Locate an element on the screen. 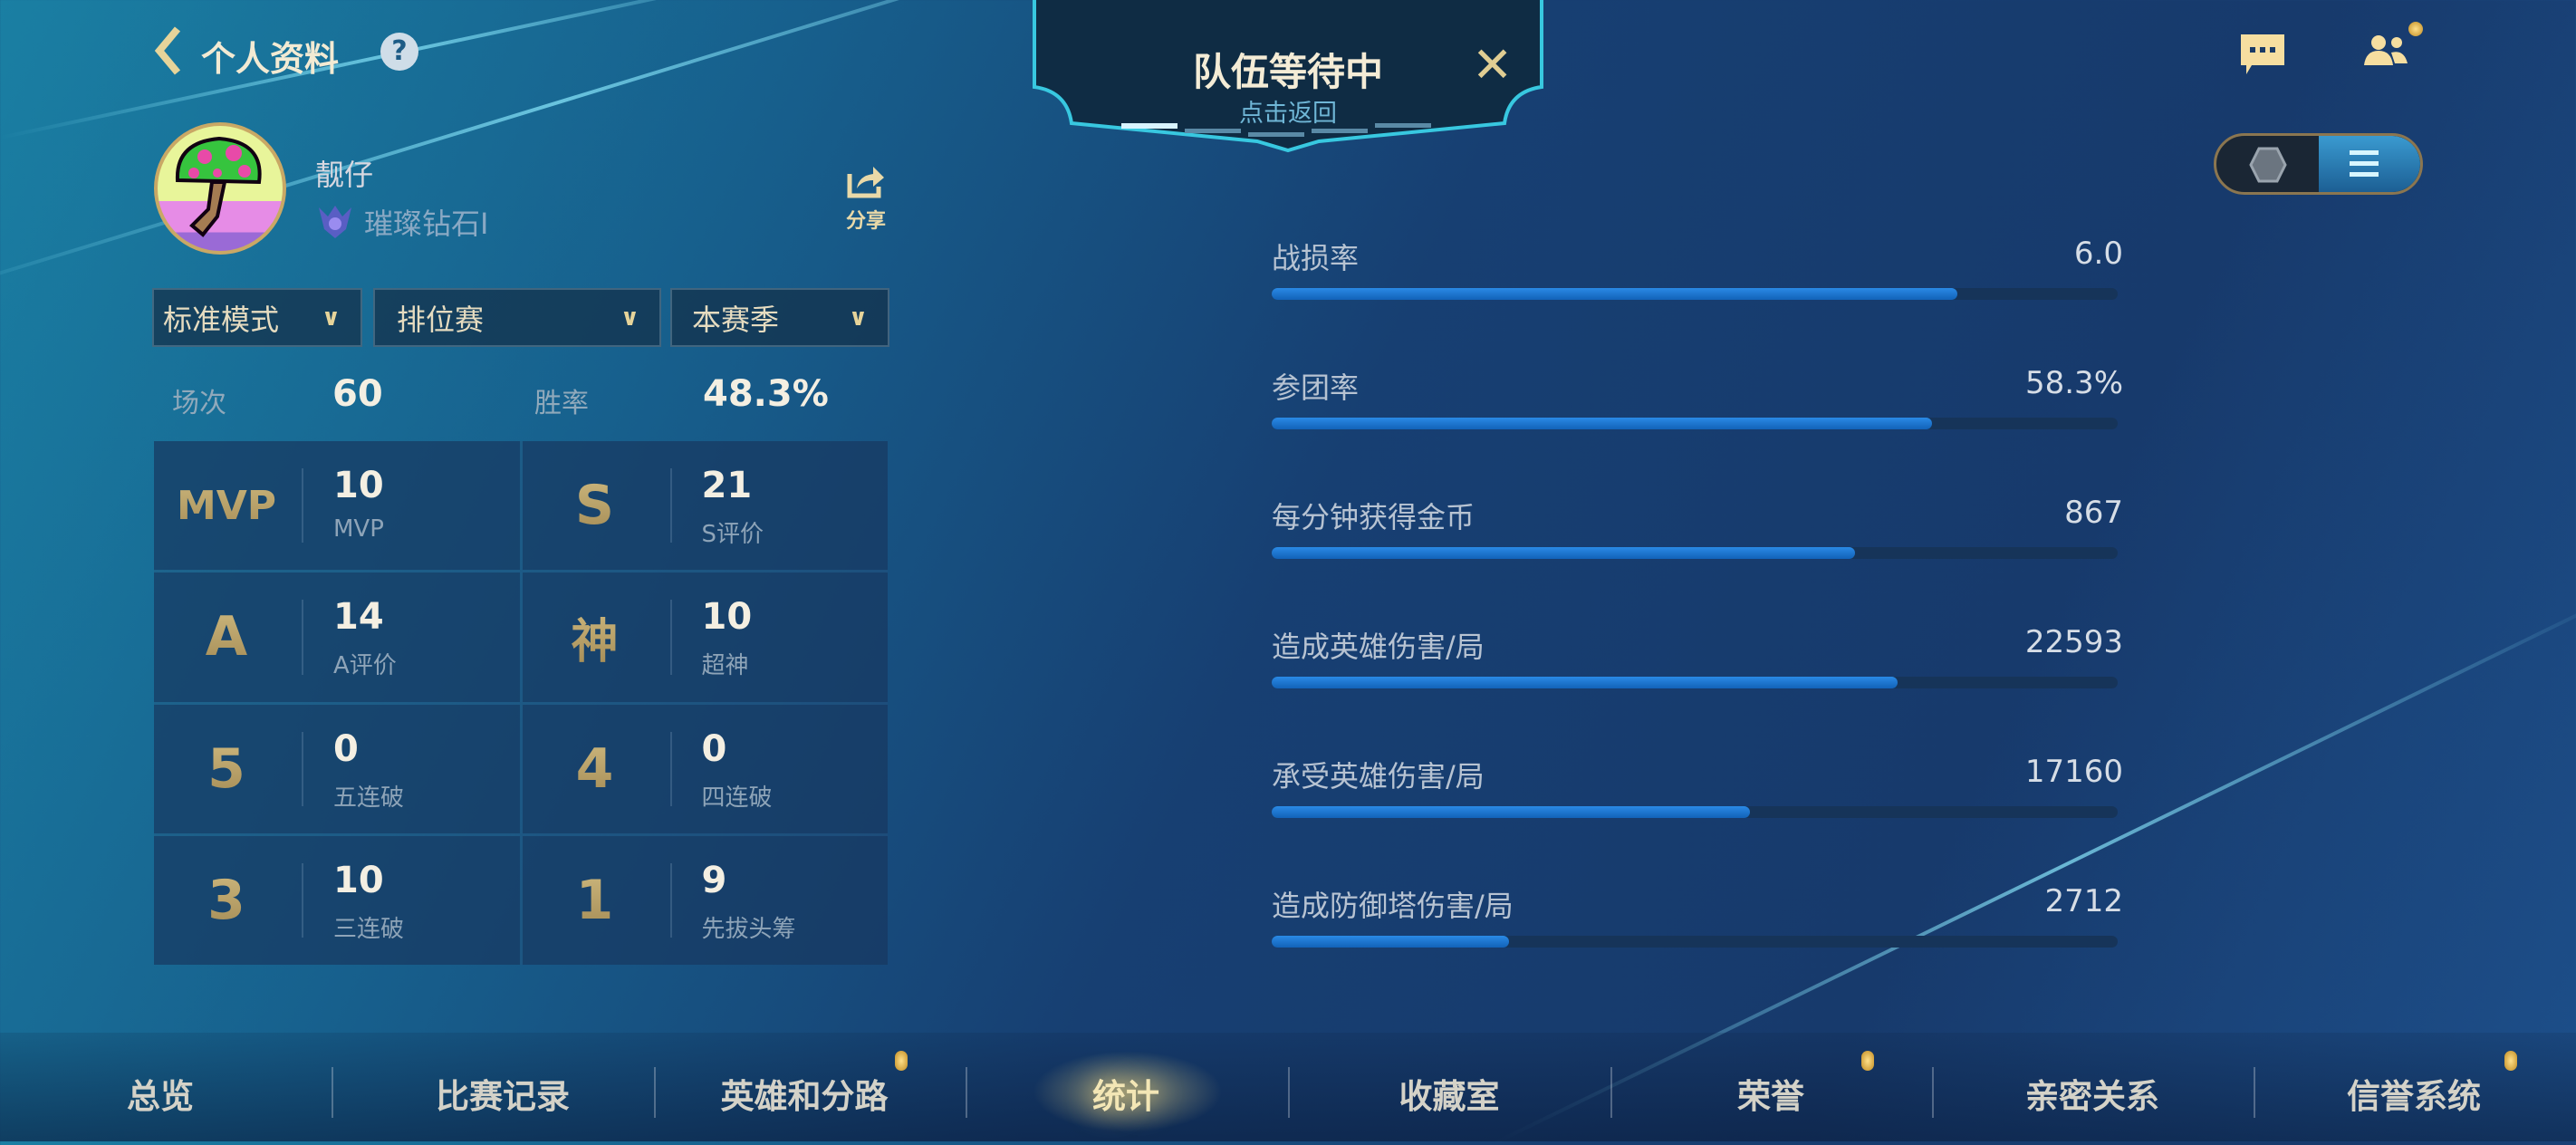 This screenshot has width=2576, height=1145. nav-tab: 亲密关系 is located at coordinates (2092, 1096).